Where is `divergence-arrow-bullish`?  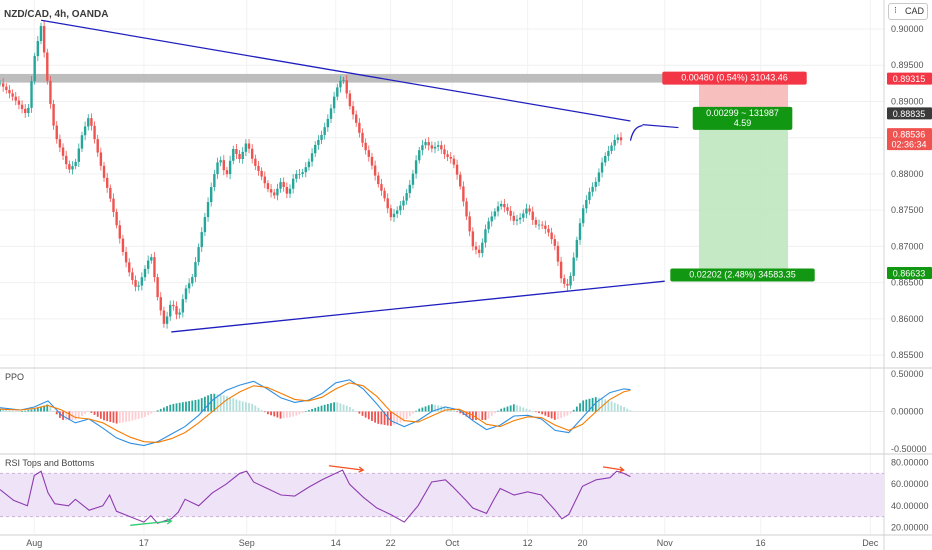
divergence-arrow-bullish is located at coordinates (151, 523).